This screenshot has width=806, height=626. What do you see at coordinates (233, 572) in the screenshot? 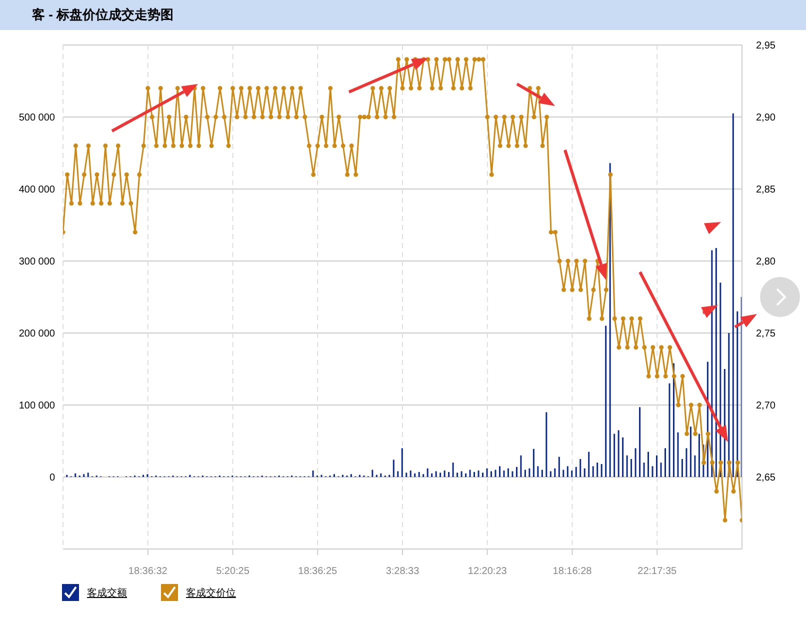
I see `x-tick-label: 5:20:25` at bounding box center [233, 572].